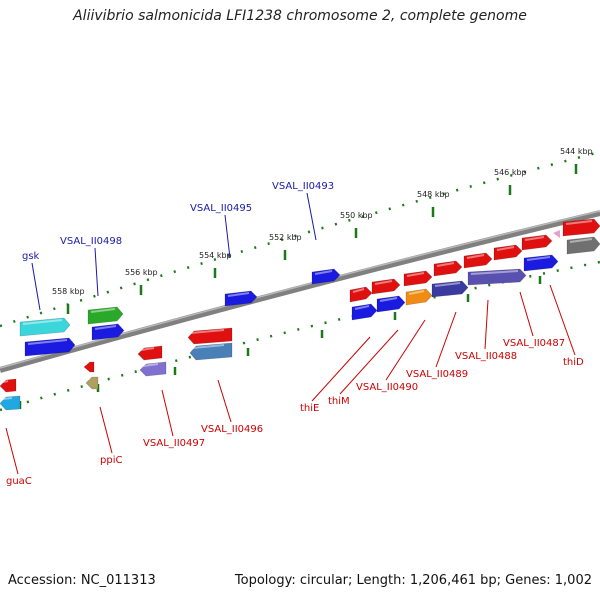 This screenshot has height=600, width=600. I want to click on small-feature, so click(556, 234).